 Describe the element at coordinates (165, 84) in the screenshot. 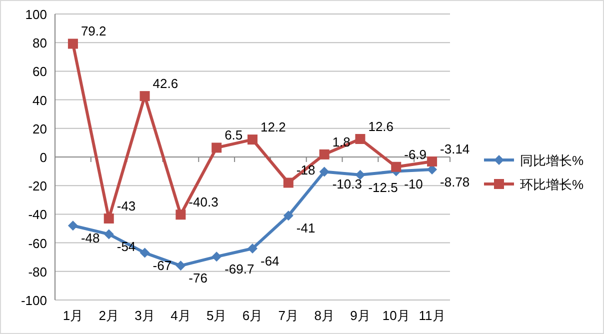

I see `data-label: 42.6` at that location.